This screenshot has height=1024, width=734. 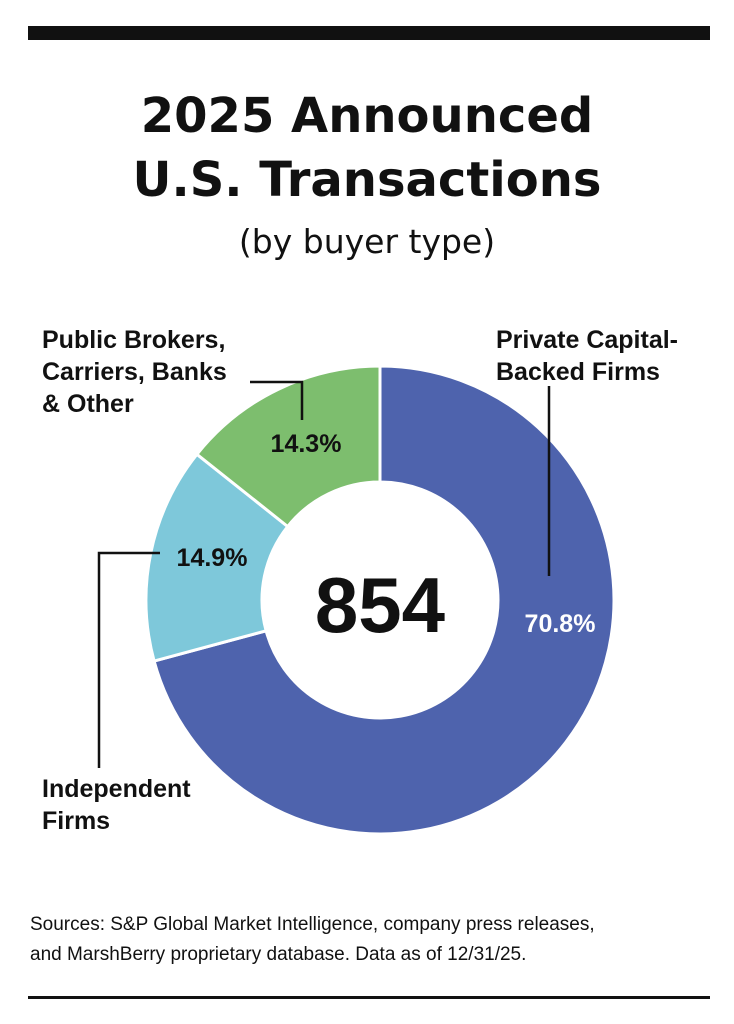 I want to click on slice-value-label-0: 70.8%, so click(x=560, y=624).